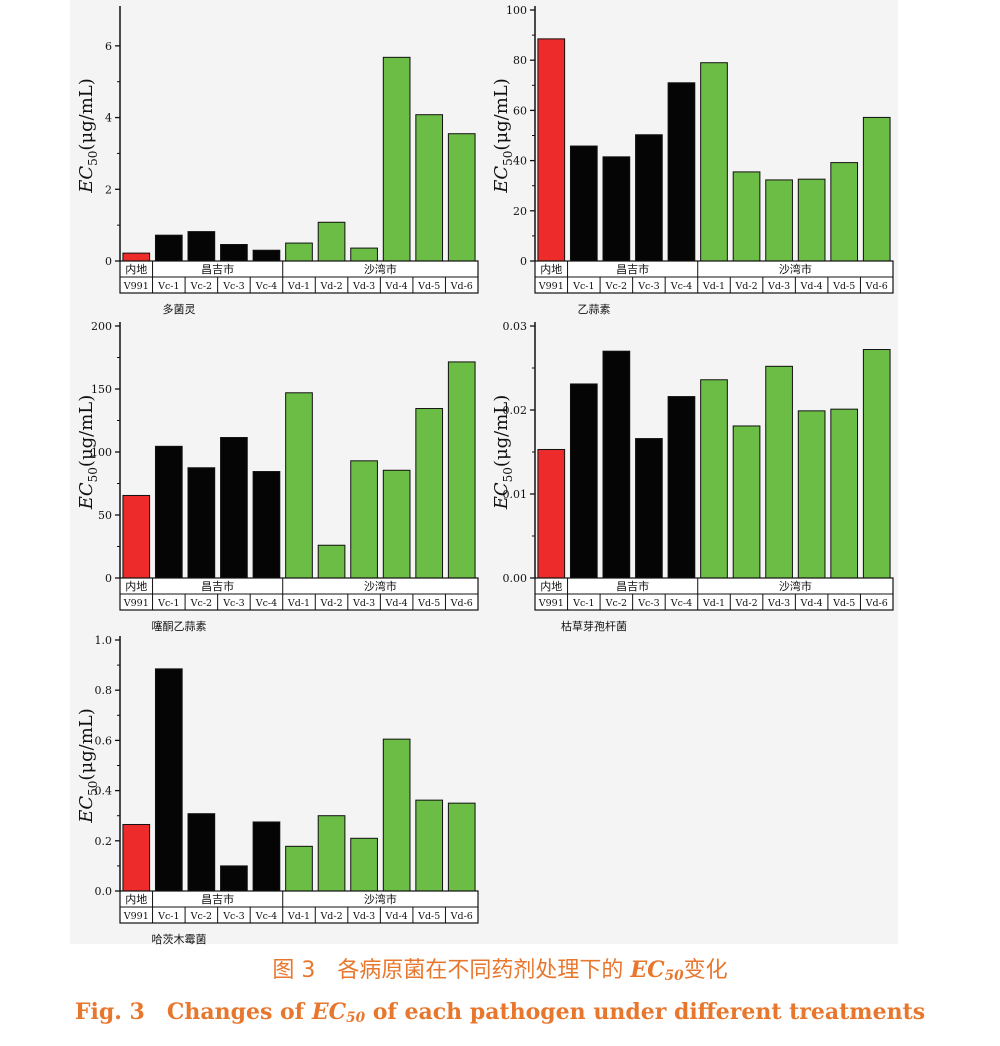 Image resolution: width=1000 pixels, height=1046 pixels. What do you see at coordinates (234, 253) in the screenshot?
I see `bar-vc-3: Vc-3: 0.46` at bounding box center [234, 253].